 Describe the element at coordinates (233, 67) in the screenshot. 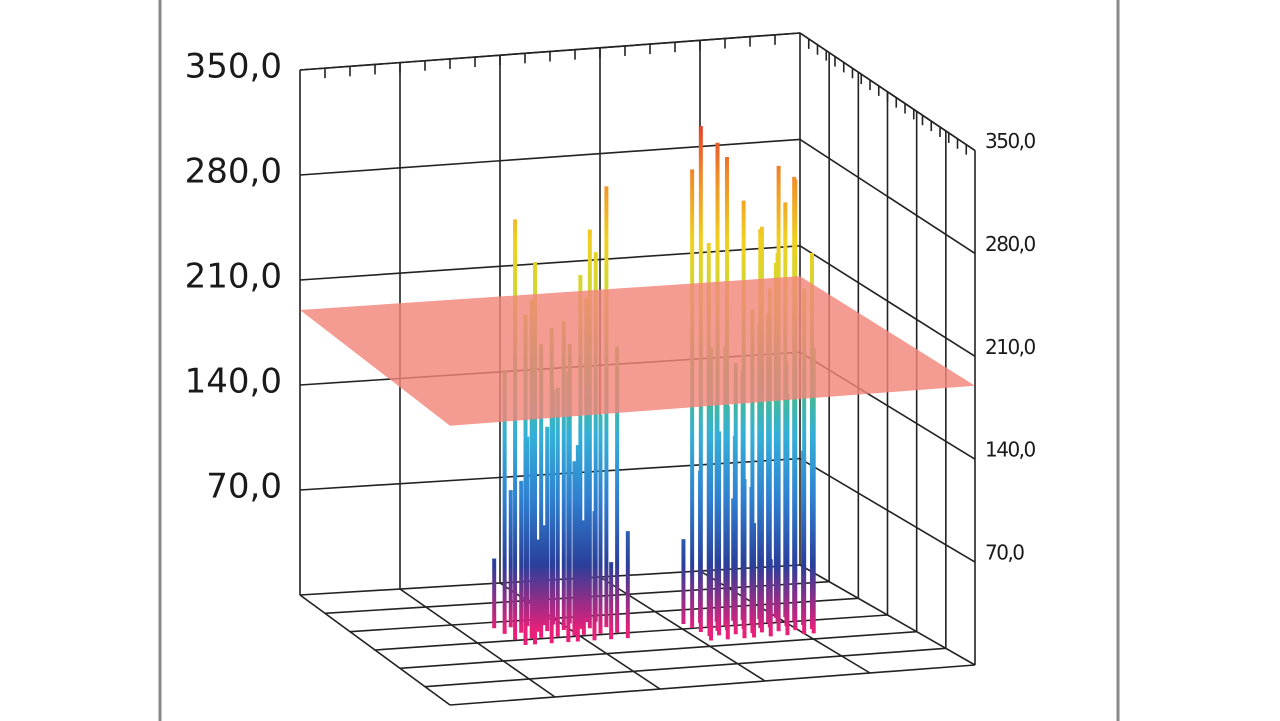

I see `y-tick-label: 350,0` at that location.